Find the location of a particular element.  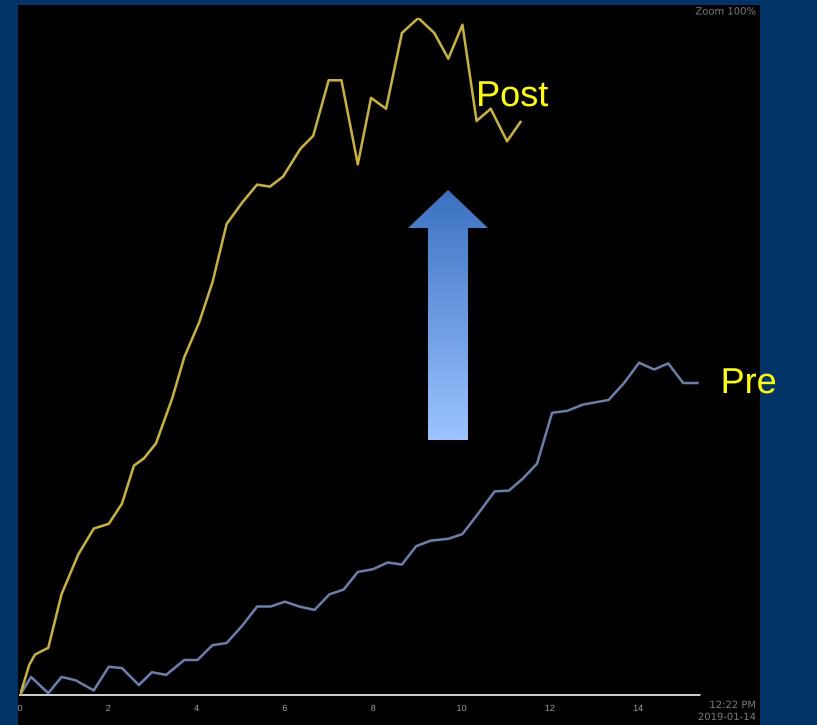

text: Zoom 100% is located at coordinates (725, 12).